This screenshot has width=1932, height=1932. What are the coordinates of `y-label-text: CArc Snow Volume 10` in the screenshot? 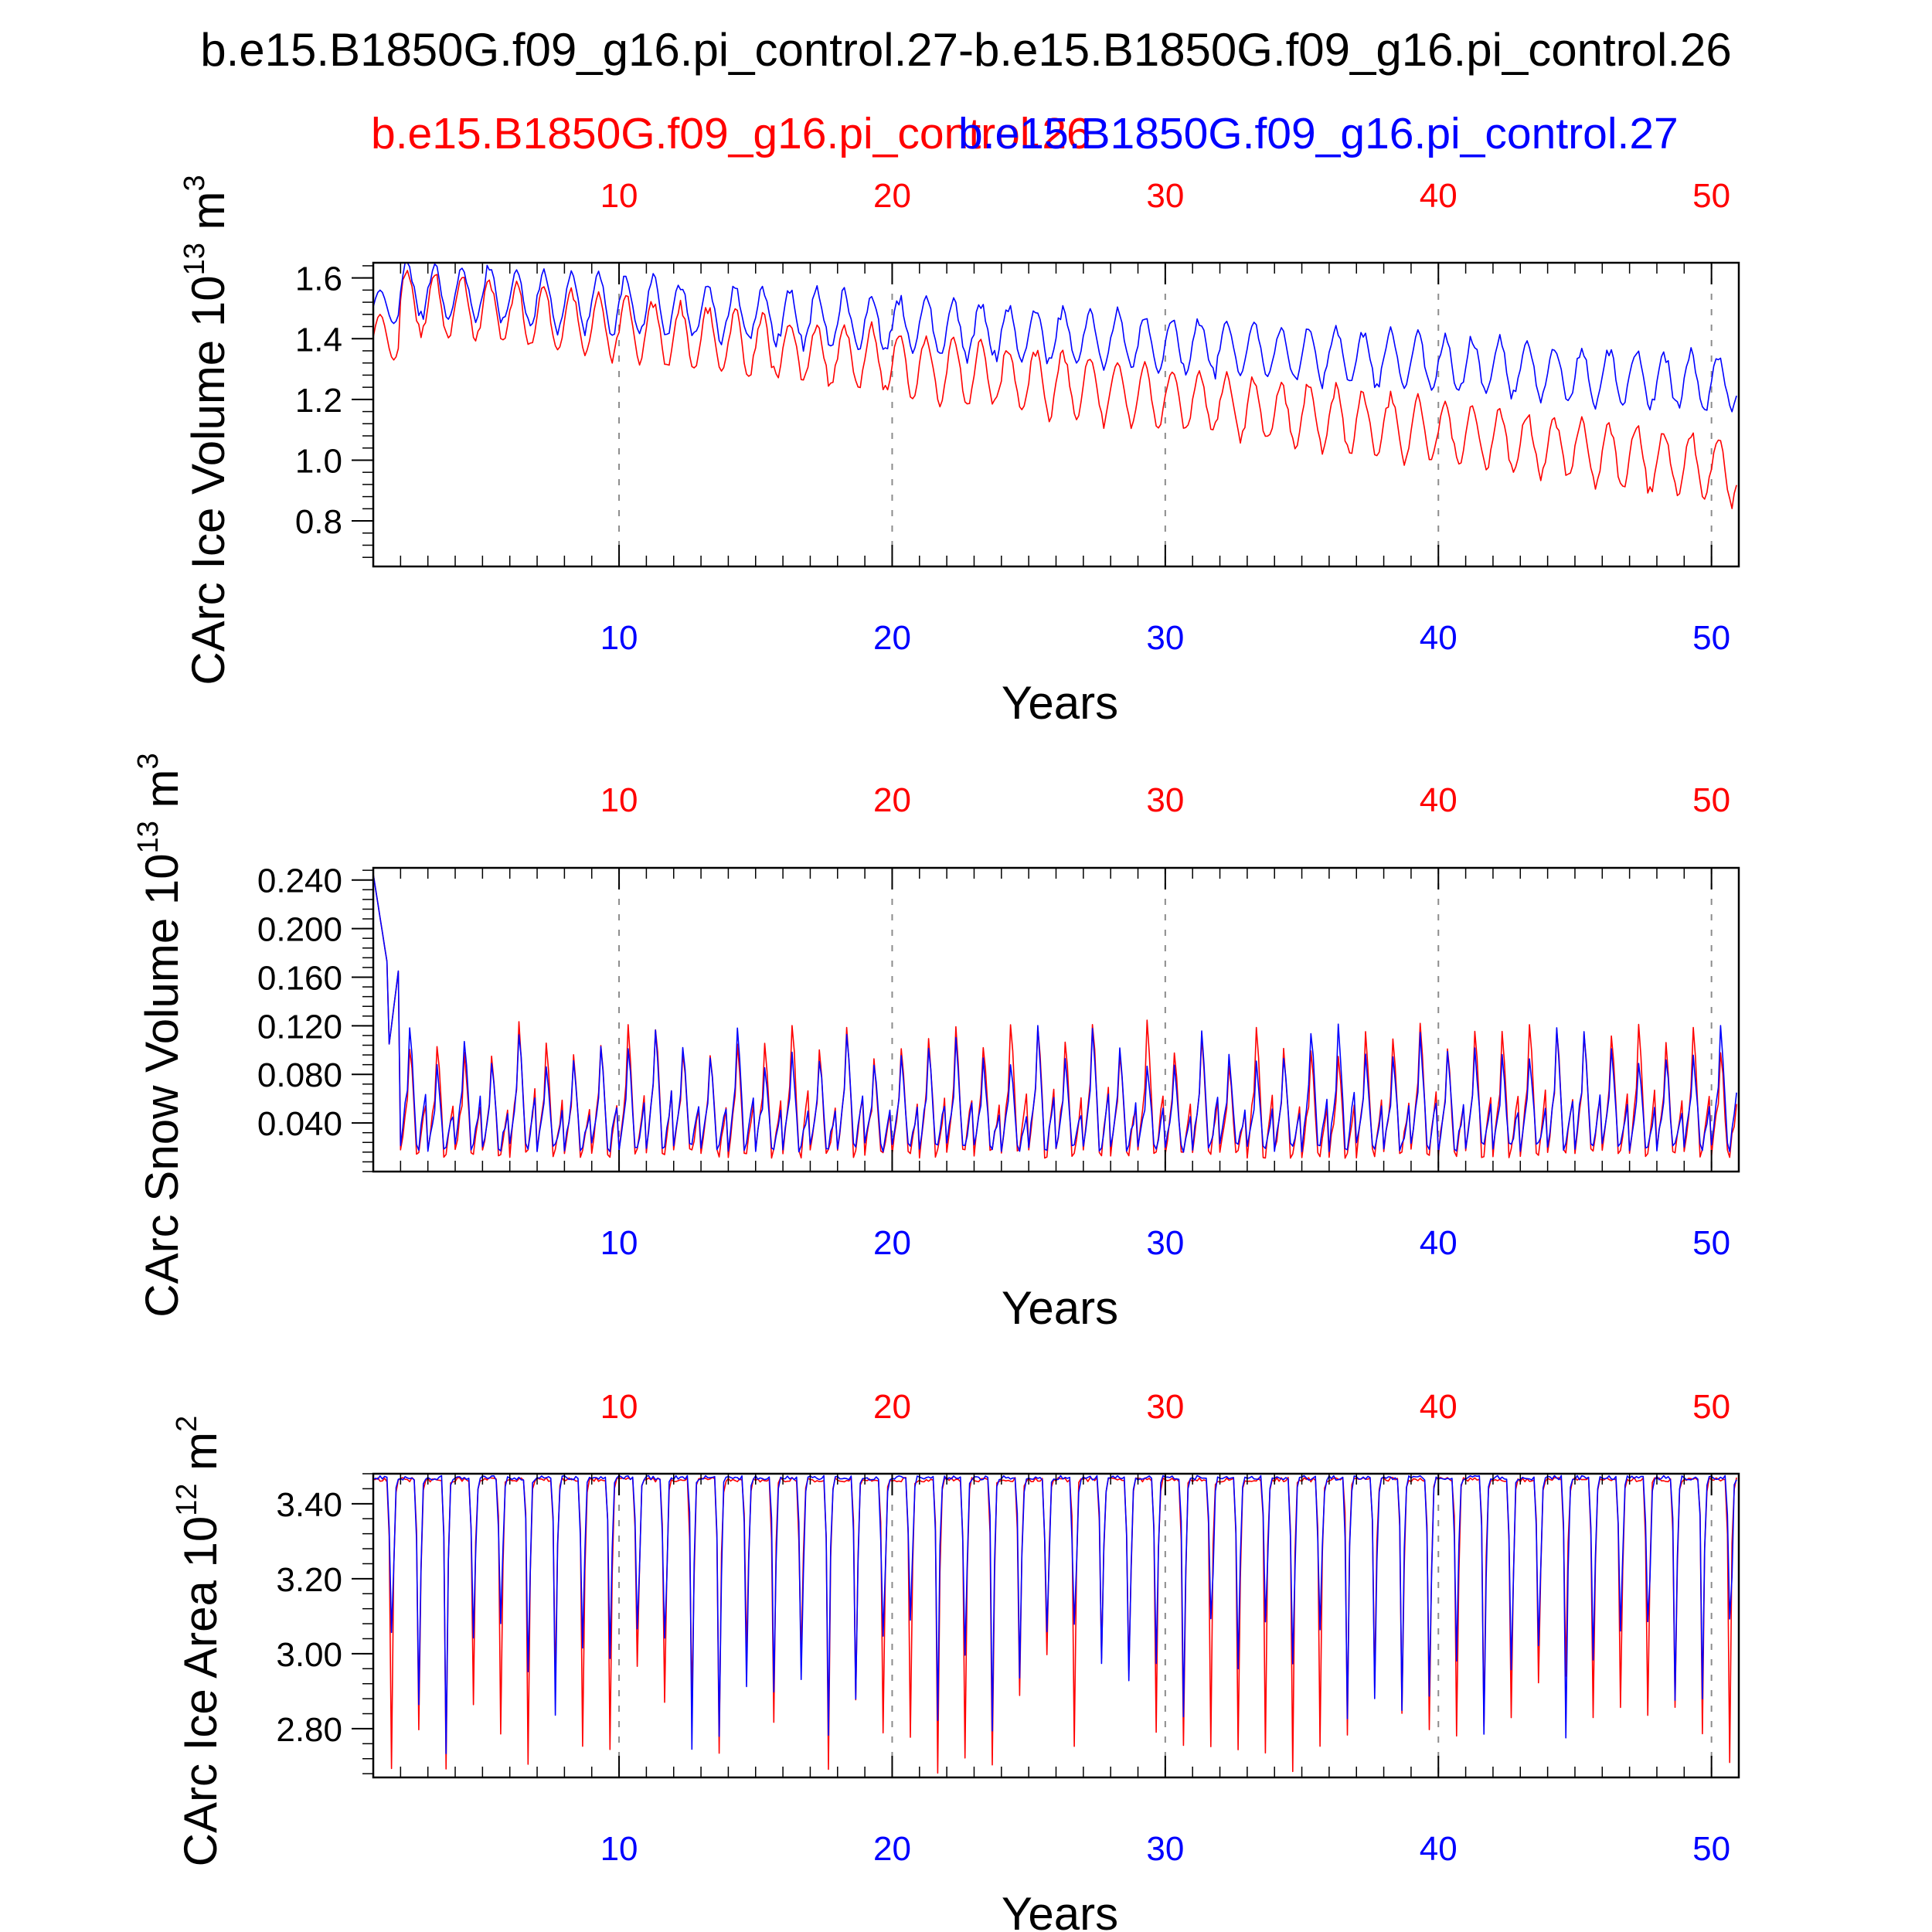 It's located at (162, 1085).